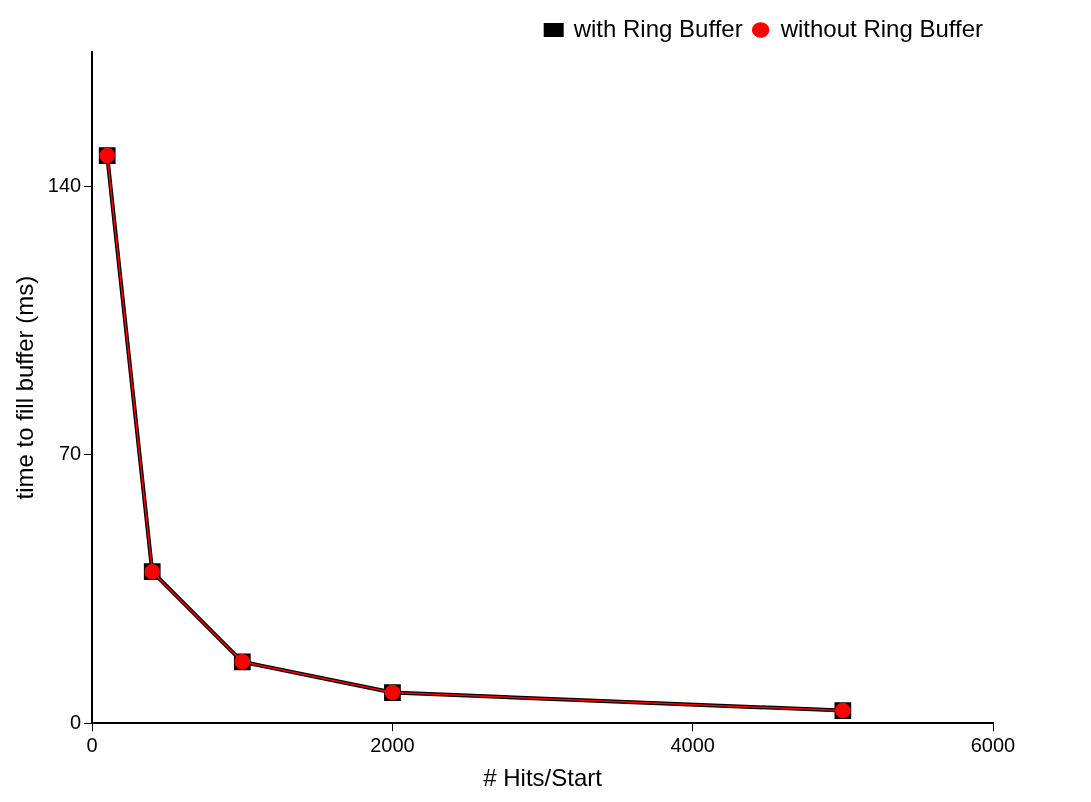  What do you see at coordinates (25, 387) in the screenshot?
I see `y-axis-title: time to fill buffer (ms)` at bounding box center [25, 387].